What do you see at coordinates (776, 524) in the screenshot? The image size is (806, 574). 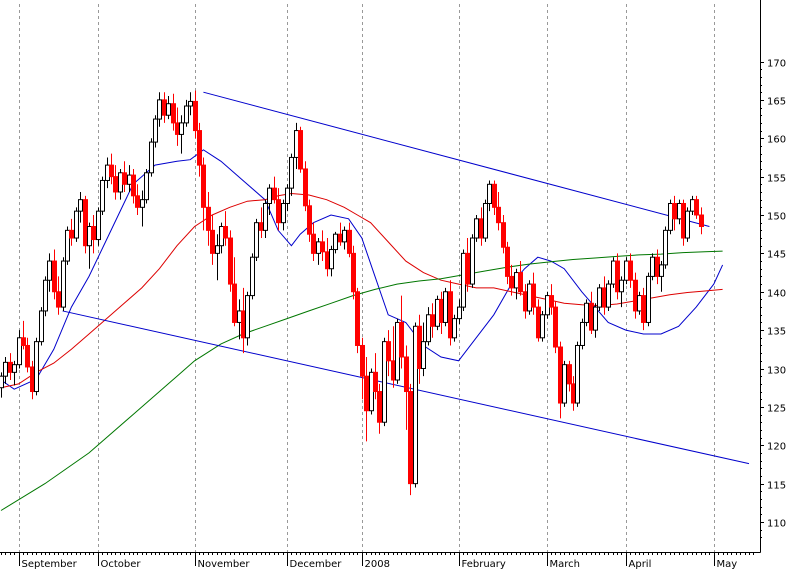 I see `y-tick-label: 110` at bounding box center [776, 524].